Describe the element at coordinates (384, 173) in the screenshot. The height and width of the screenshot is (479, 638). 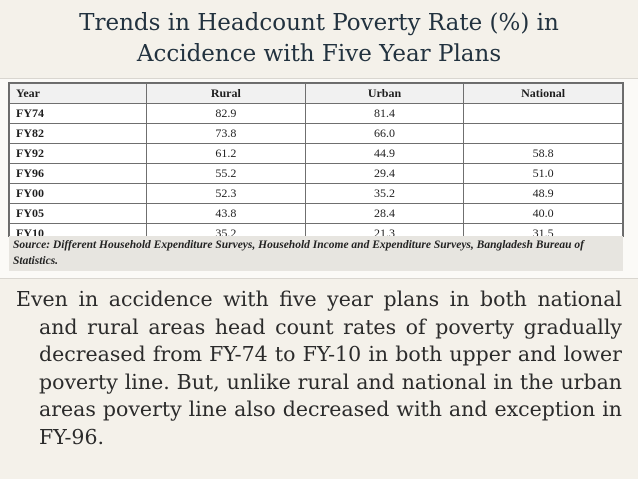
I see `cell-urban: 29.4` at that location.